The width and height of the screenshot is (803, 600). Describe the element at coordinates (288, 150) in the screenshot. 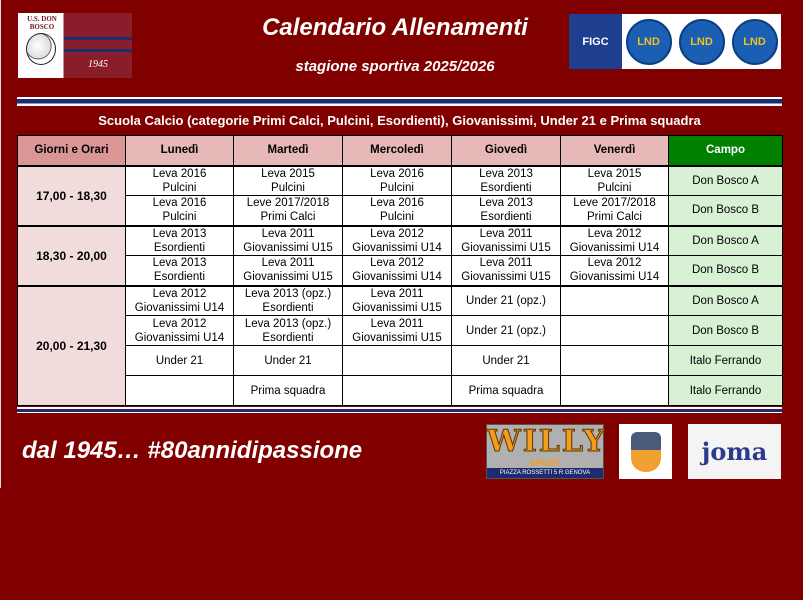

I see `column-header: Martedì` at that location.